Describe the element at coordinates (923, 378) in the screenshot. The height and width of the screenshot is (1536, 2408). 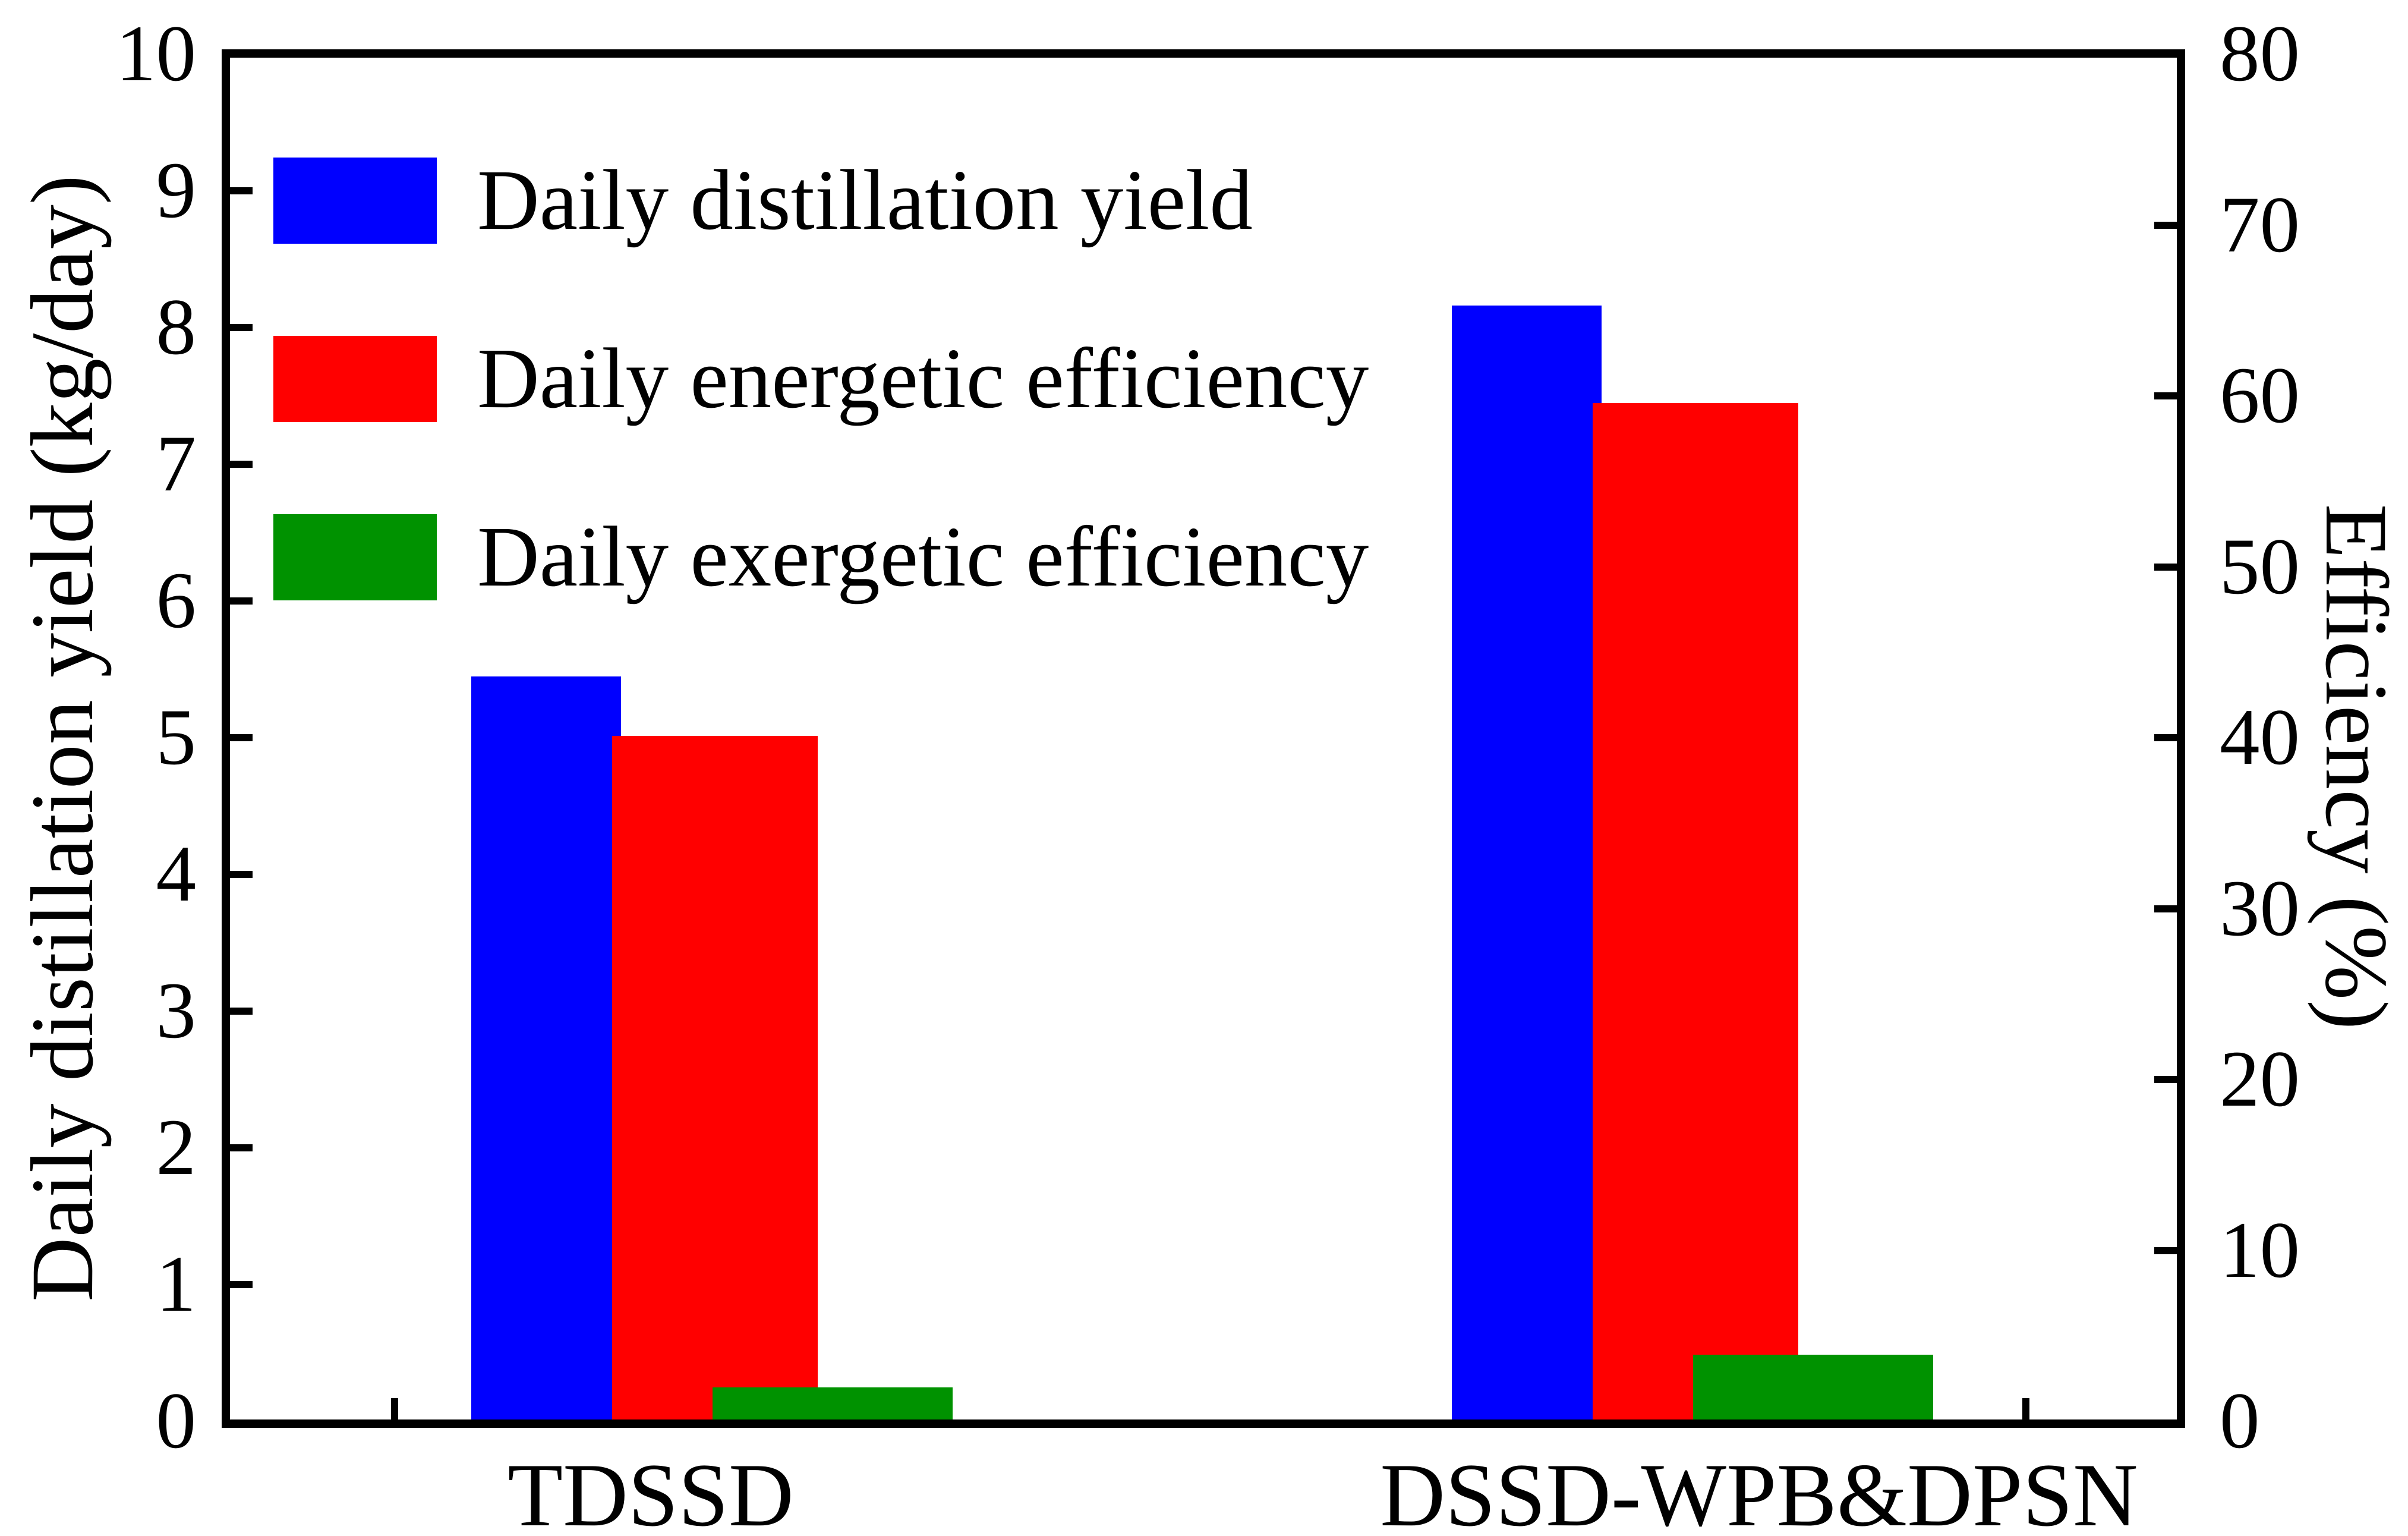
I see `legend-label: Daily energetic efficiency` at that location.